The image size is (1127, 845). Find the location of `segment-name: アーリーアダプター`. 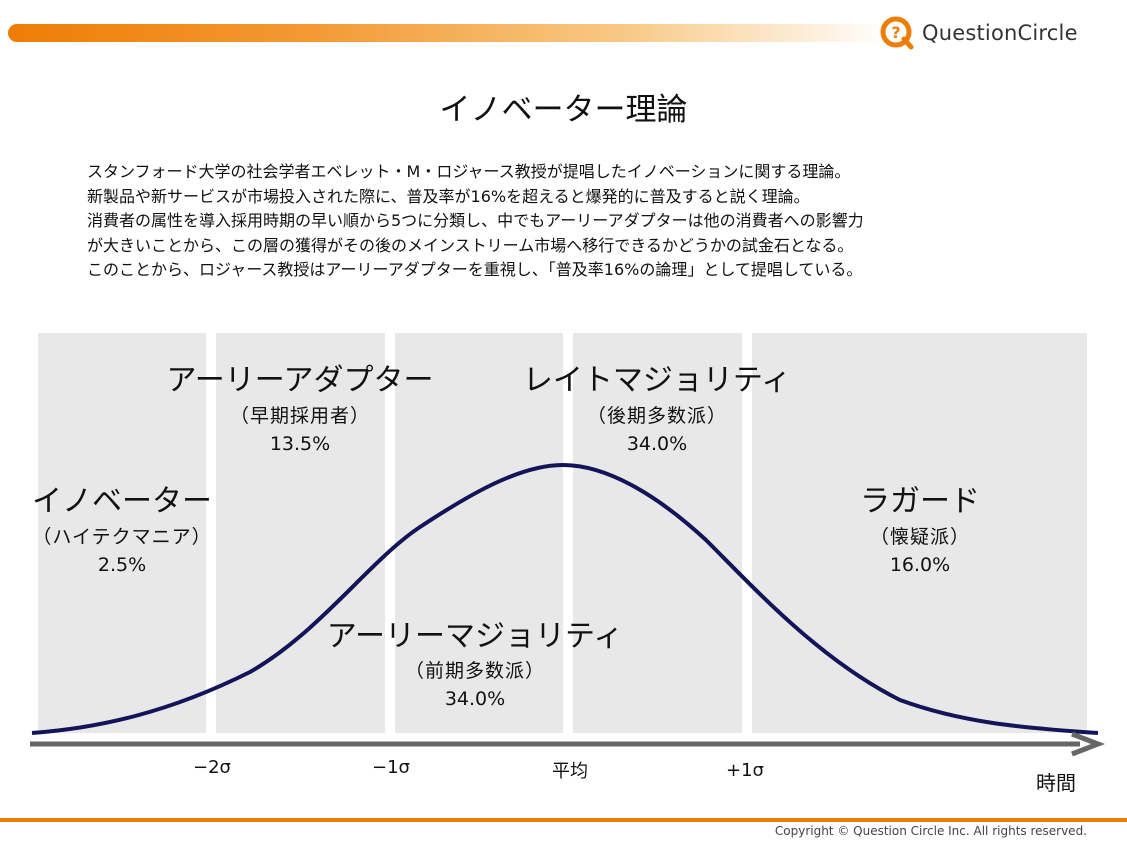

segment-name: アーリーアダプター is located at coordinates (300, 380).